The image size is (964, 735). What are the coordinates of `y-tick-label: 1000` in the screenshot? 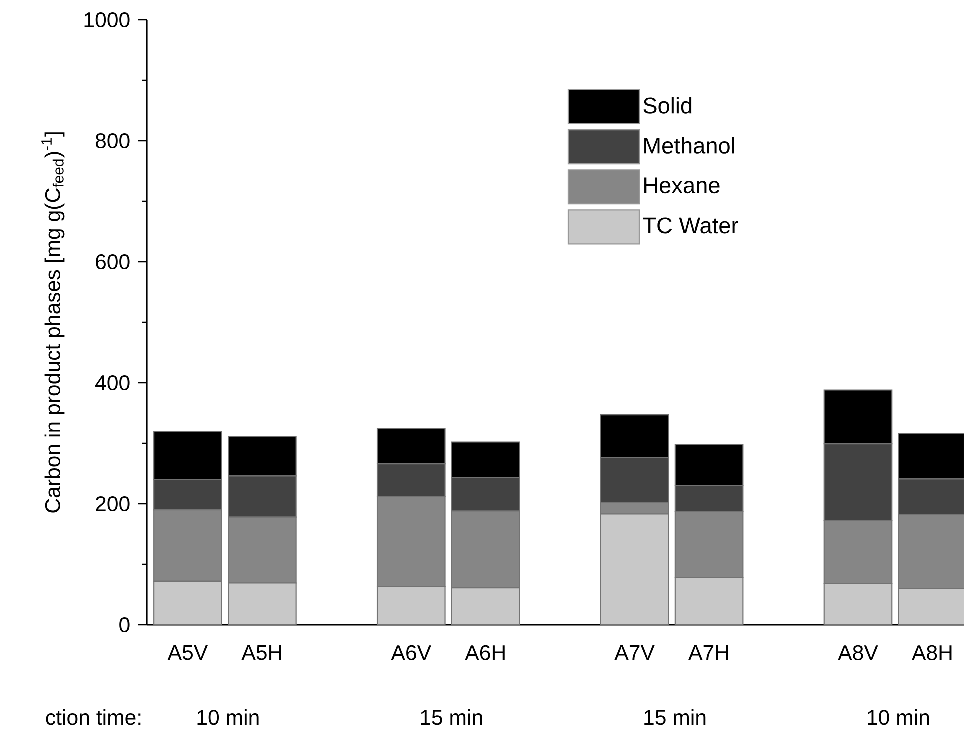 It's located at (107, 20).